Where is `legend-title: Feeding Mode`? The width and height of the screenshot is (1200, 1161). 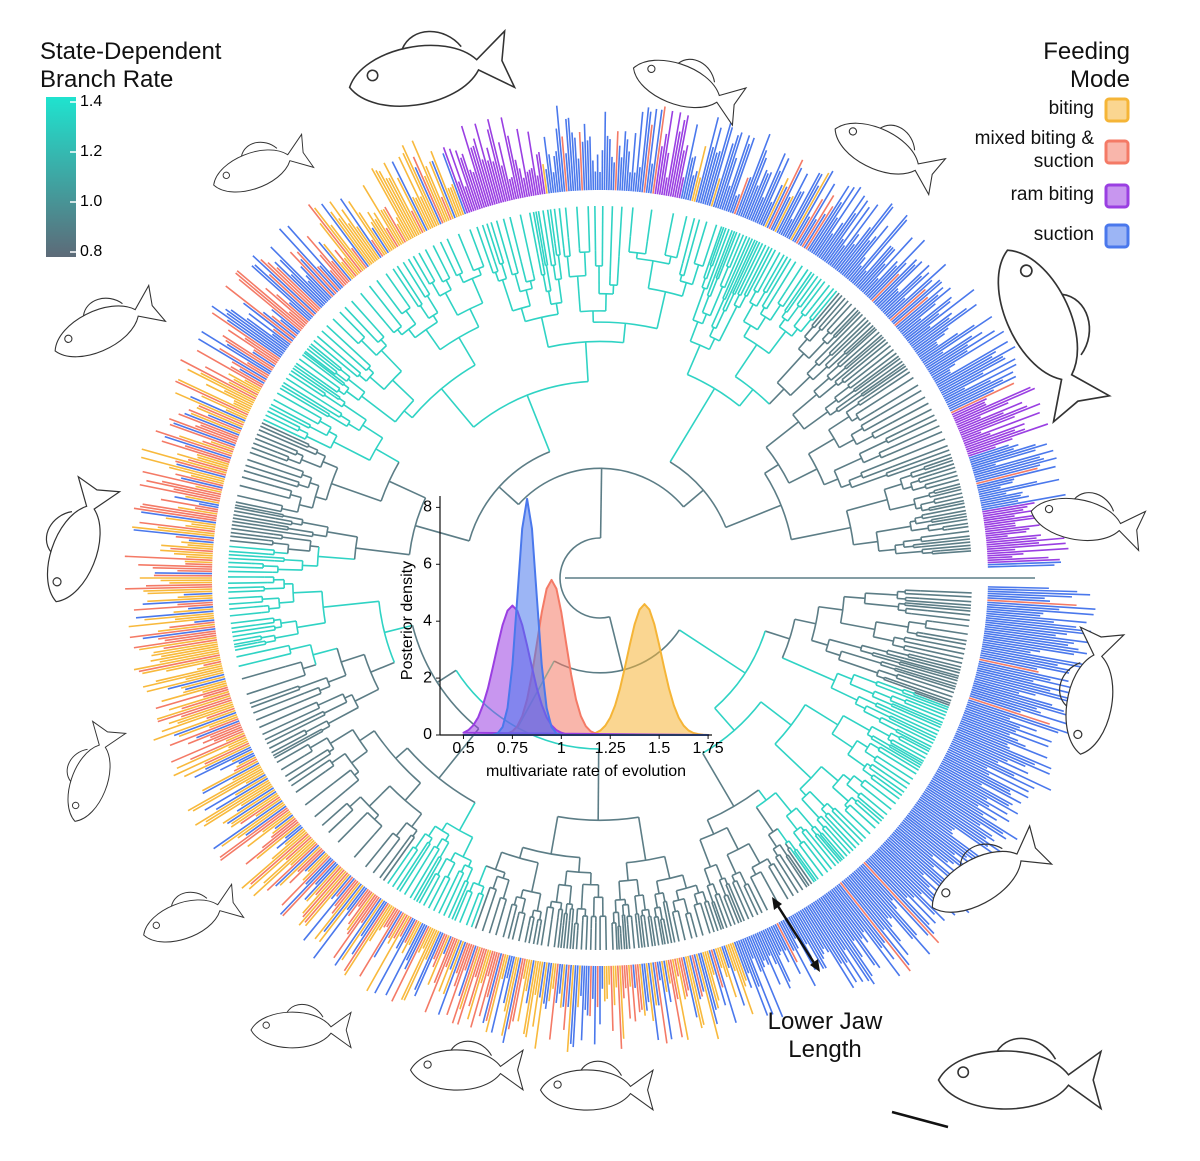
legend-title: Feeding Mode is located at coordinates (1086, 65).